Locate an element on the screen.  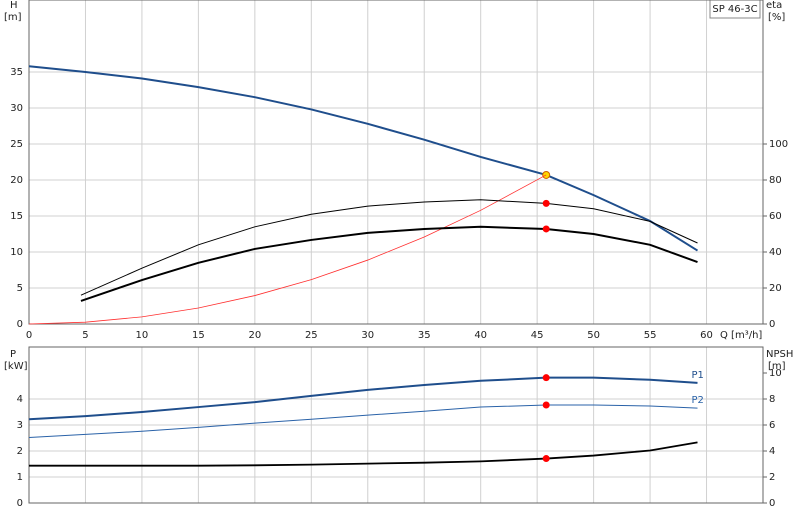
y2-axis-title: NPSH is located at coordinates (779, 354).